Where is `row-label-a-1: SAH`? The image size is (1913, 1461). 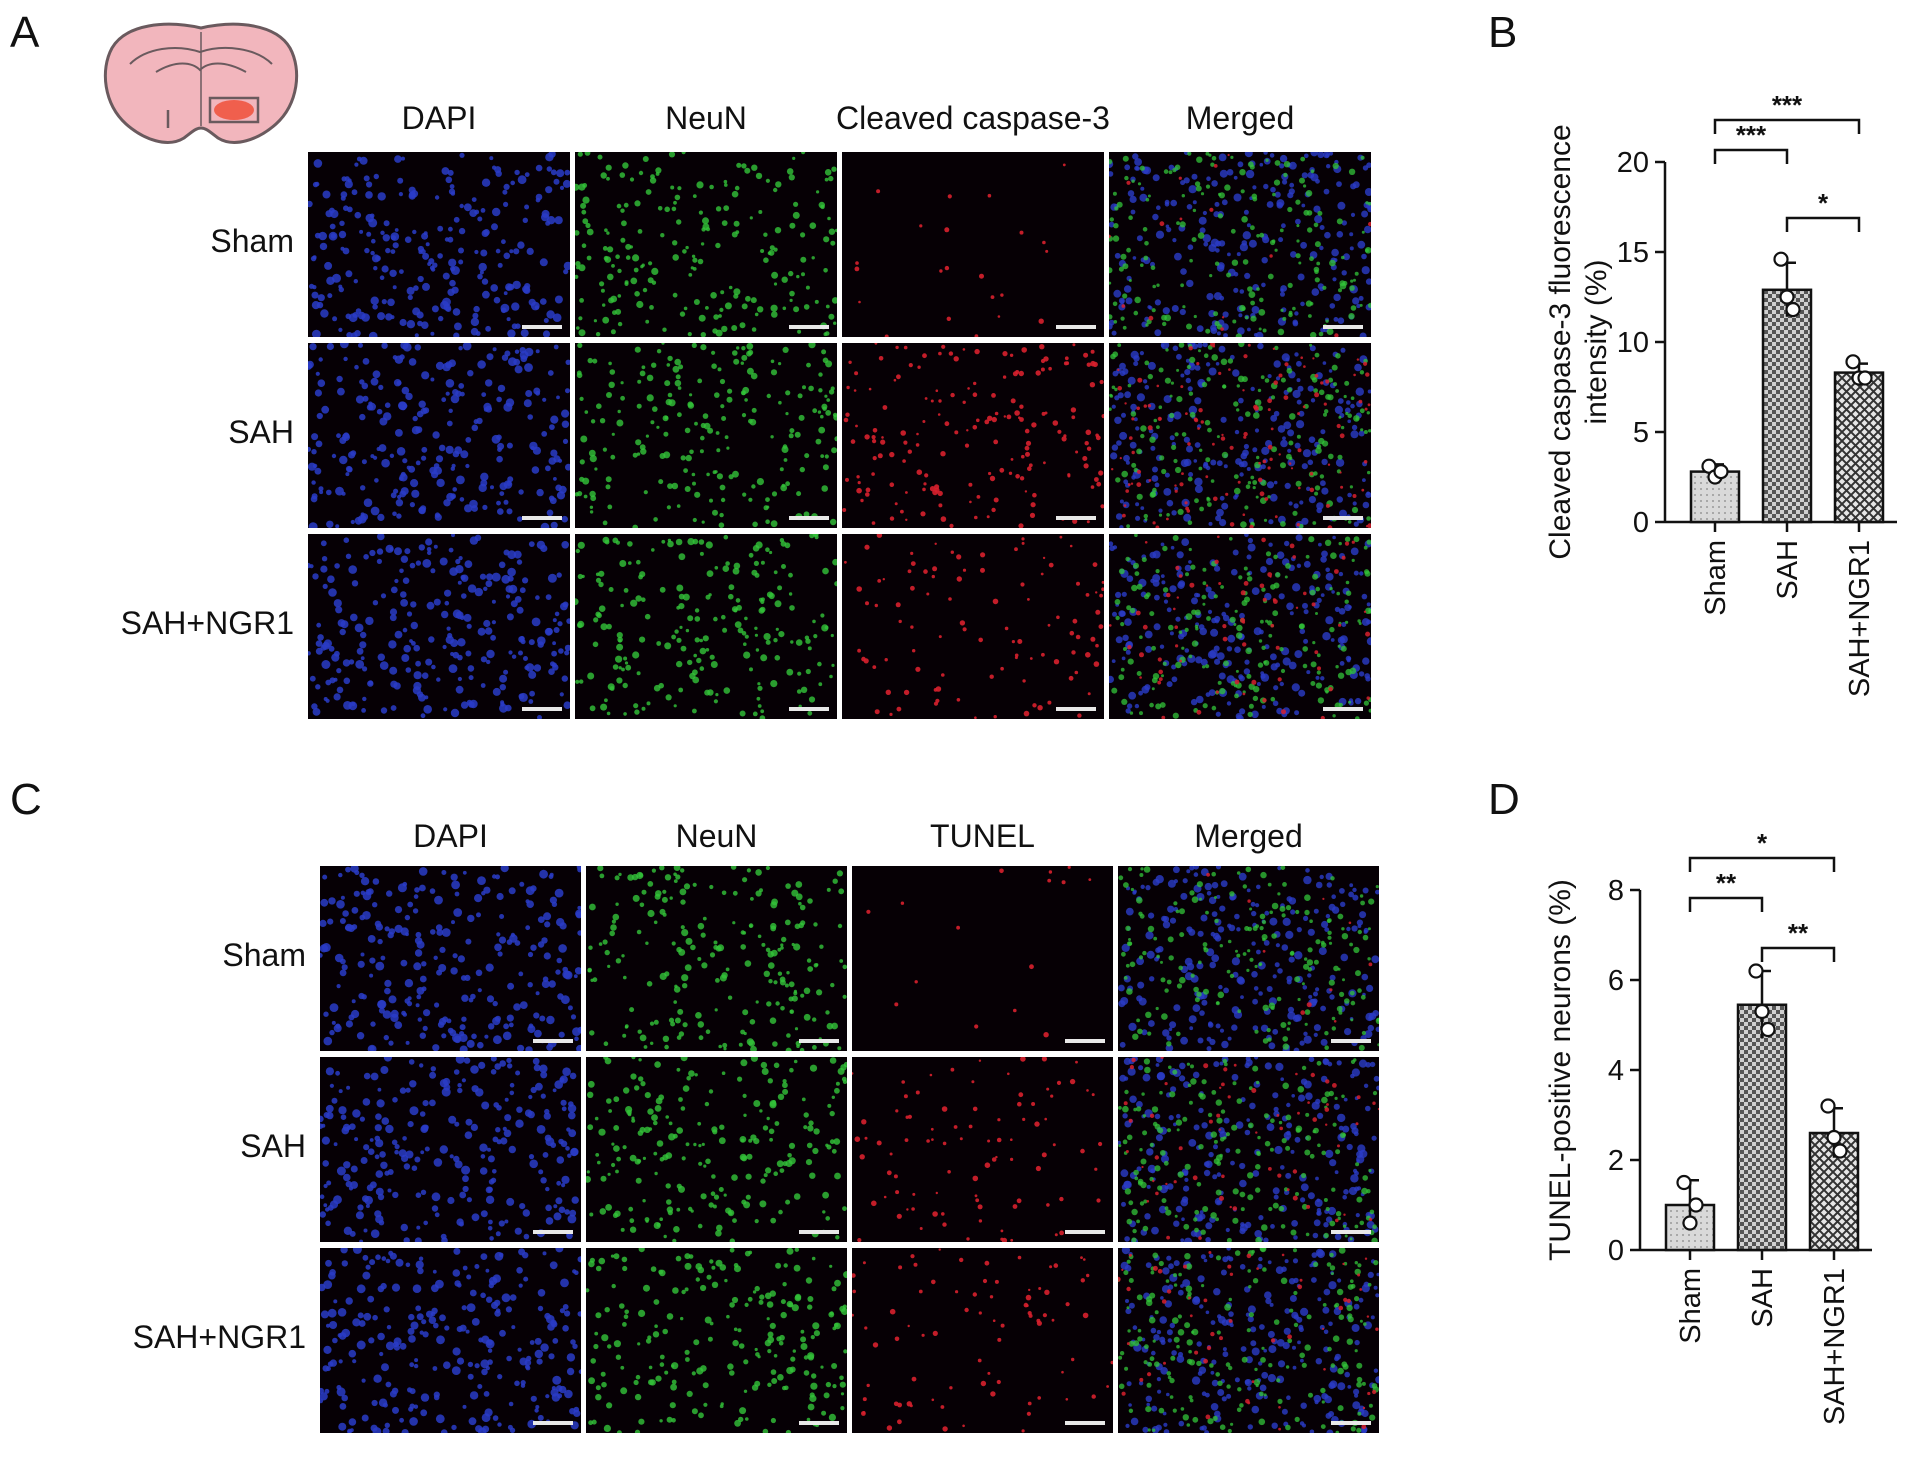 row-label-a-1: SAH is located at coordinates (261, 431).